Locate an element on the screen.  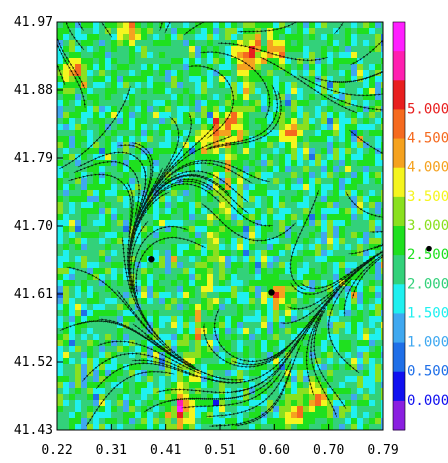
colorbar-swatch is located at coordinates (399, 270).